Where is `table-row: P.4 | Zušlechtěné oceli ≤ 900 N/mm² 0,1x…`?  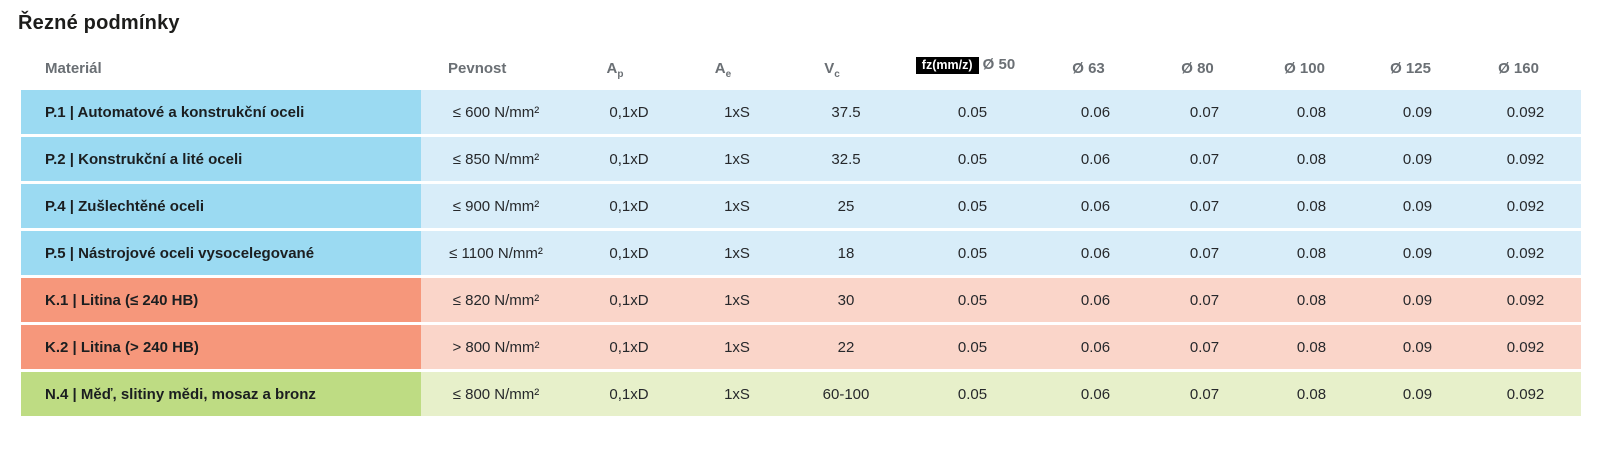
table-row: P.4 | Zušlechtěné oceli ≤ 900 N/mm² 0,1x… is located at coordinates (801, 206).